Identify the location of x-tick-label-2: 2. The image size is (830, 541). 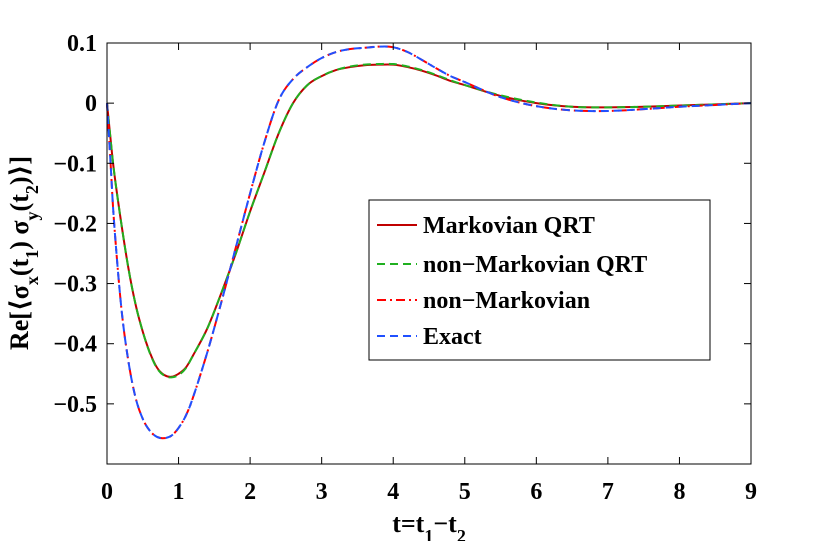
(250, 492).